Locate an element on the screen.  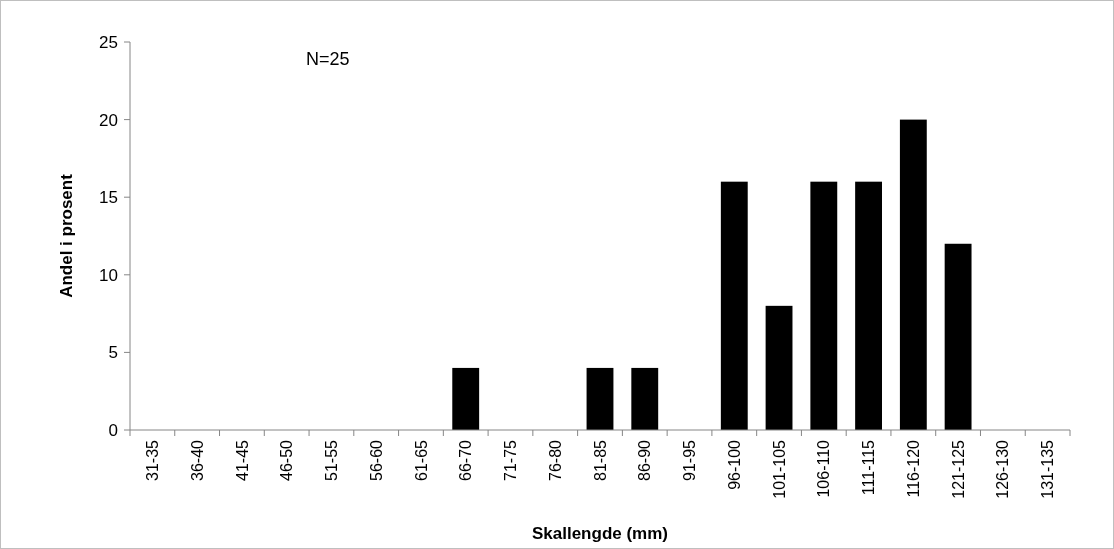
x-axis-title: Skallengde (mm) is located at coordinates (600, 533).